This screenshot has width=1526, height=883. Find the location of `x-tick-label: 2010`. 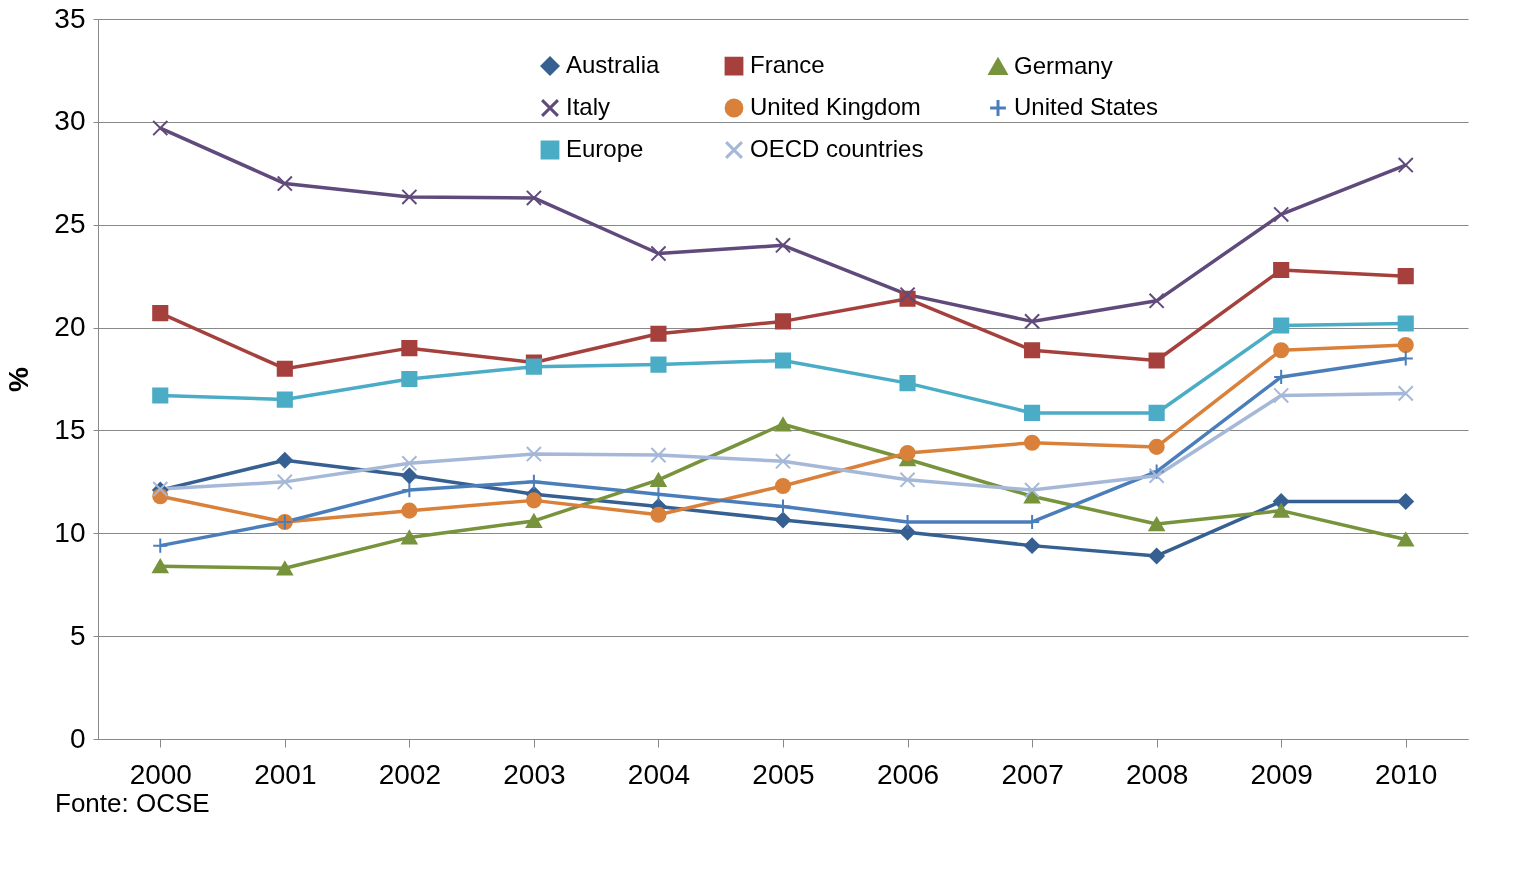

x-tick-label: 2010 is located at coordinates (1406, 774).